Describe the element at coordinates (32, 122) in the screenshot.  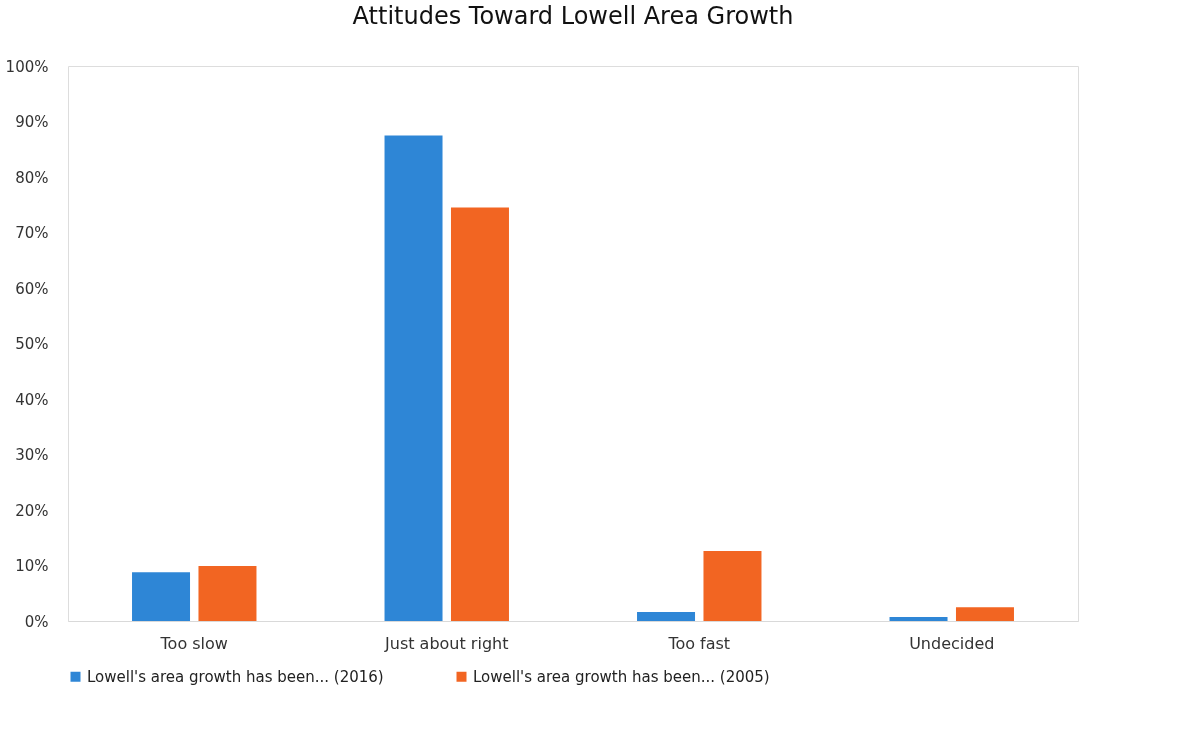
I see `y-tick-label: 90%` at that location.